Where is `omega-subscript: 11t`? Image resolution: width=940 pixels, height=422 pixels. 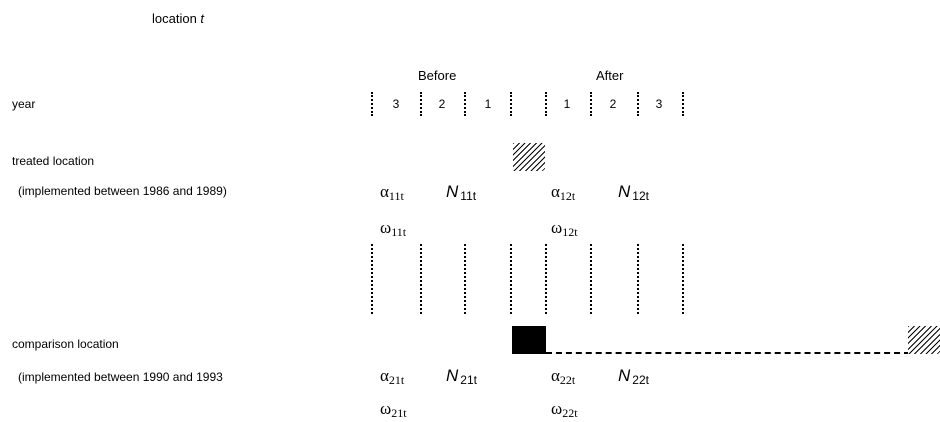 omega-subscript: 11t is located at coordinates (399, 232).